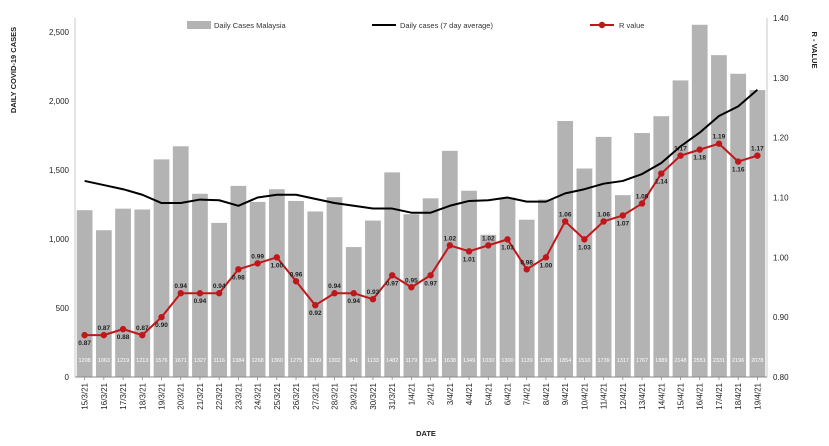  Describe the element at coordinates (604, 395) in the screenshot. I see `x-tick-label: 11/4/21` at that location.